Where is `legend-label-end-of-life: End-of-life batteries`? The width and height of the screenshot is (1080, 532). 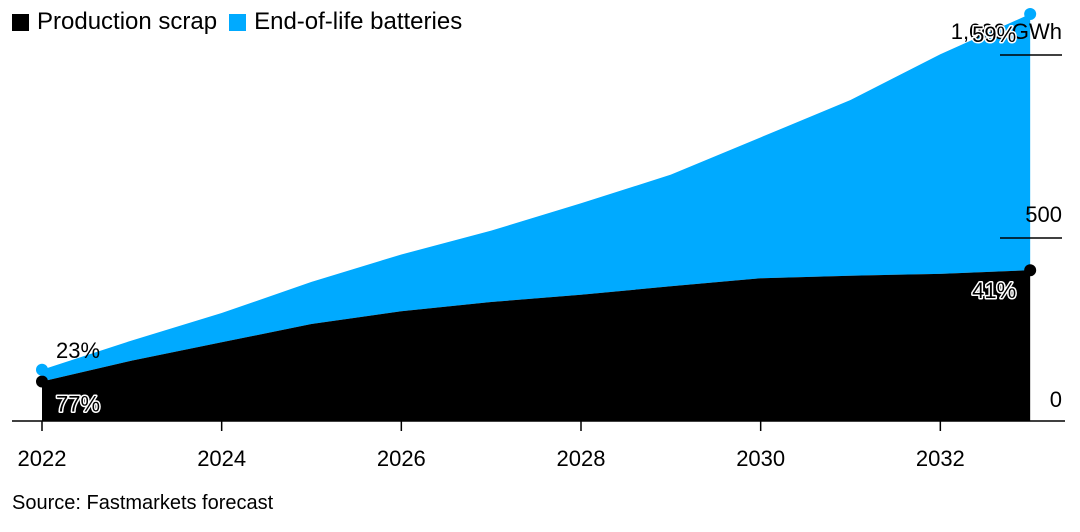
legend-label-end-of-life: End-of-life batteries is located at coordinates (358, 21).